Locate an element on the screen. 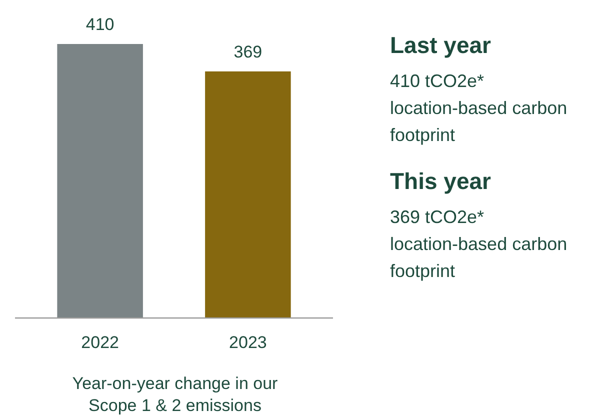  text: Last year is located at coordinates (441, 45).